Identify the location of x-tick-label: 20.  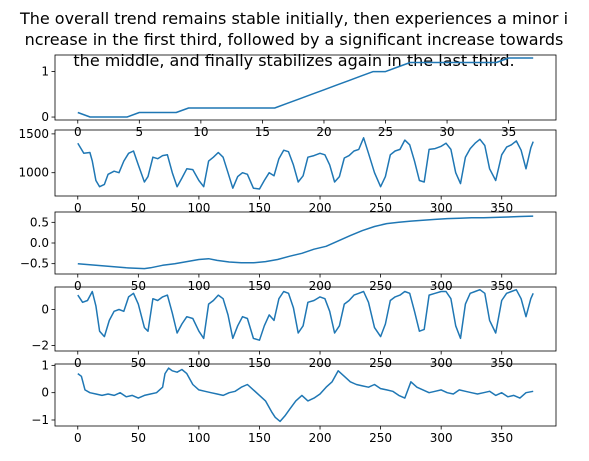
(323, 132).